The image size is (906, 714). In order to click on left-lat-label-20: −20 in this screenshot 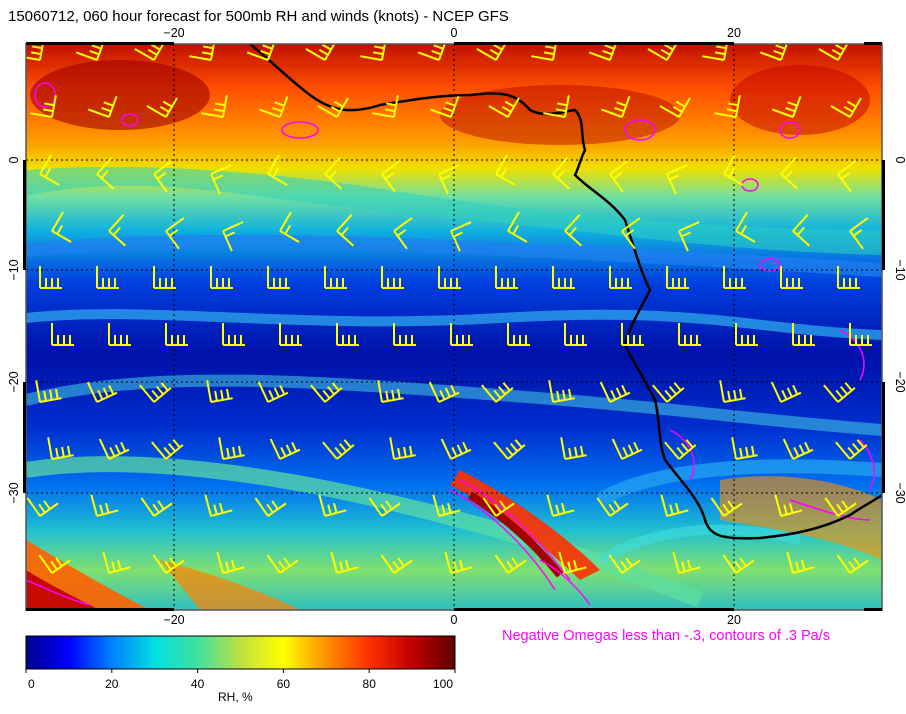, I will do `click(14, 381)`.